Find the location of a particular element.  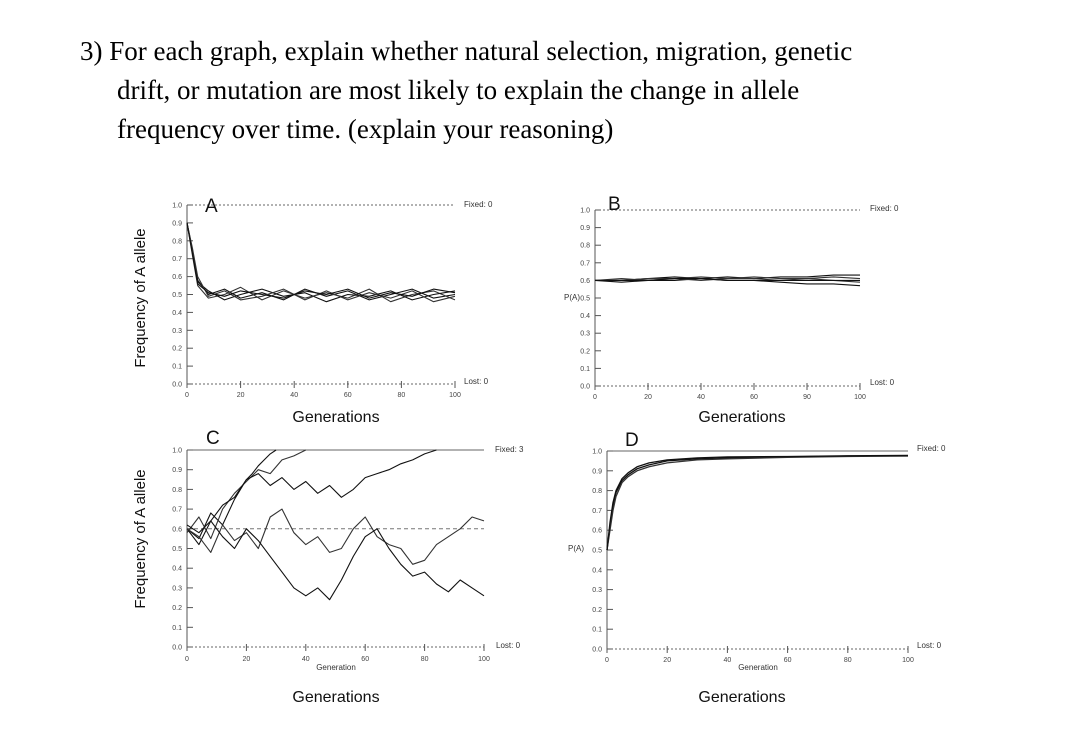

fixed-label: Fixed: 3 is located at coordinates (509, 449).